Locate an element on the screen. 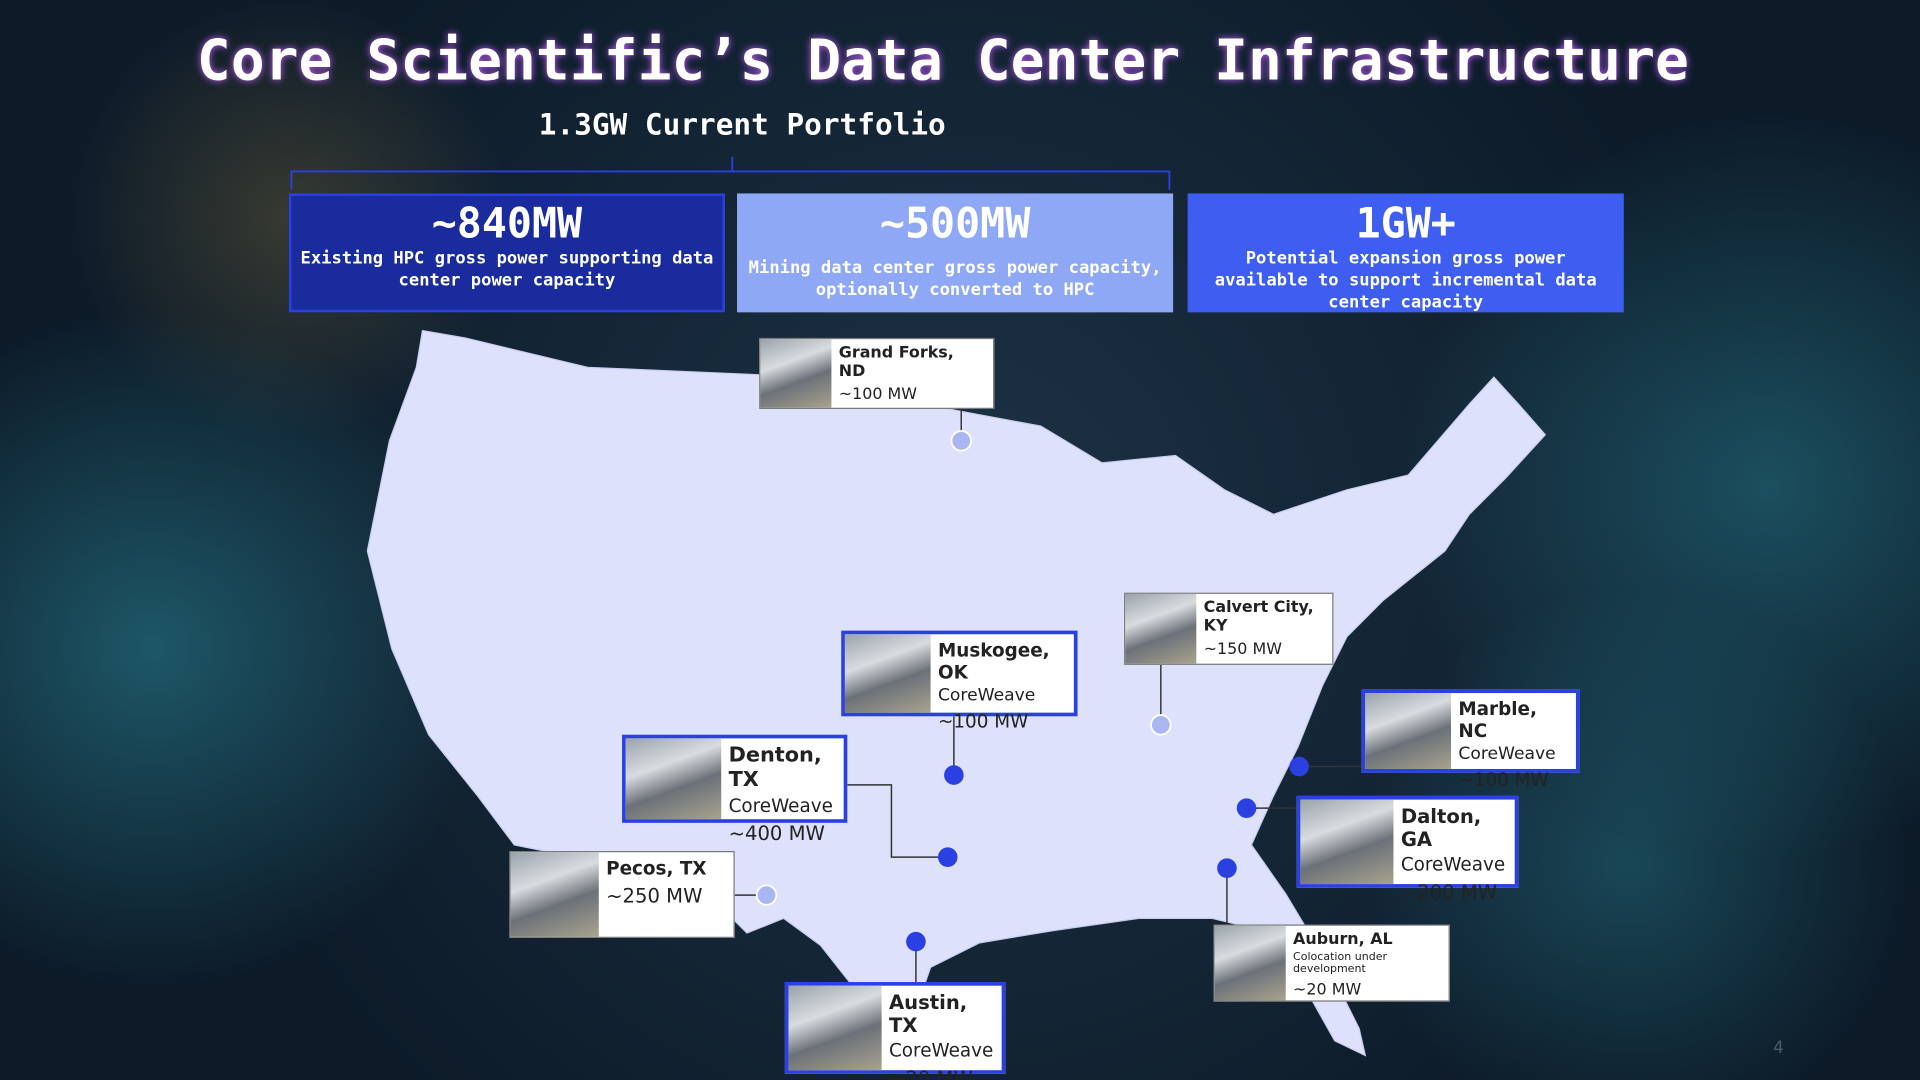 The width and height of the screenshot is (1920, 1080). site-name: Auburn, AL is located at coordinates (1343, 939).